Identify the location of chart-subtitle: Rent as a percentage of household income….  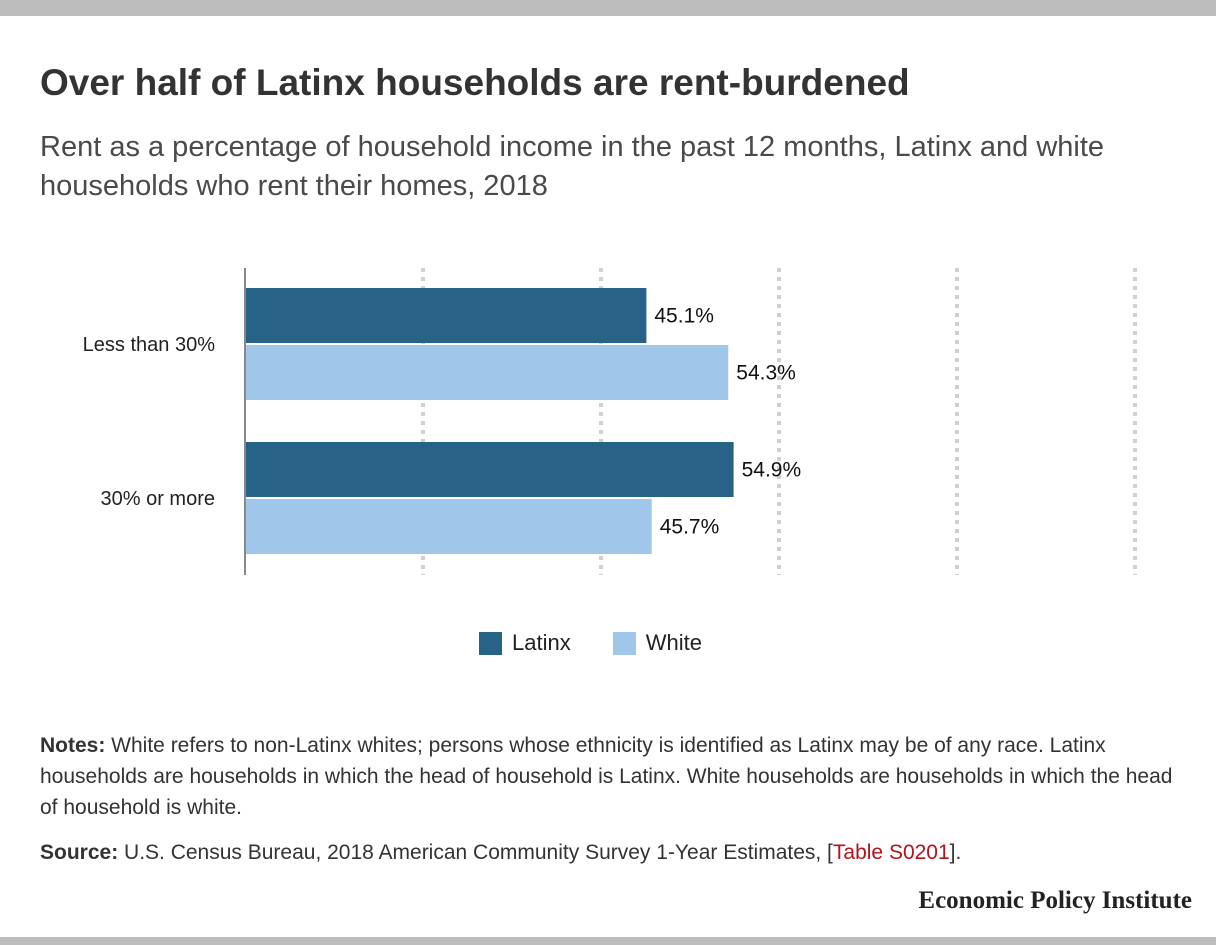
(572, 166).